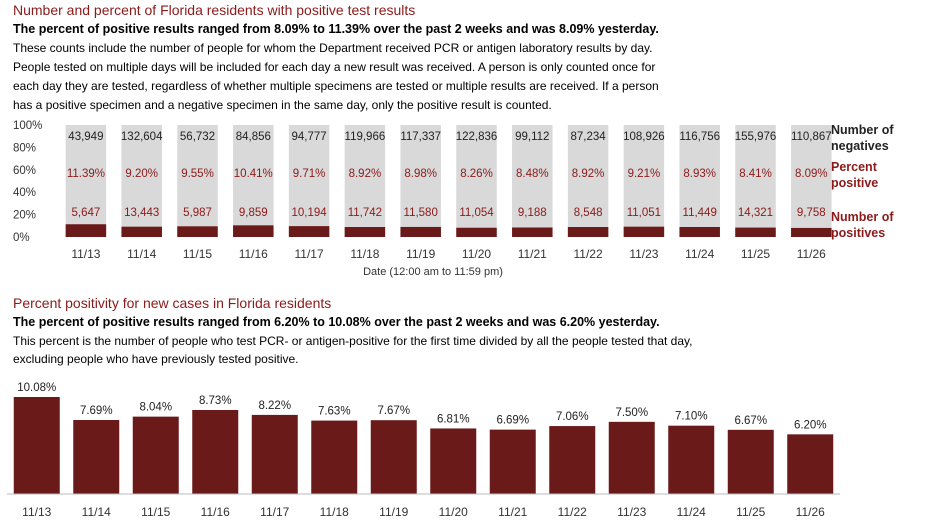  What do you see at coordinates (532, 254) in the screenshot?
I see `x-tick-label: 11/21` at bounding box center [532, 254].